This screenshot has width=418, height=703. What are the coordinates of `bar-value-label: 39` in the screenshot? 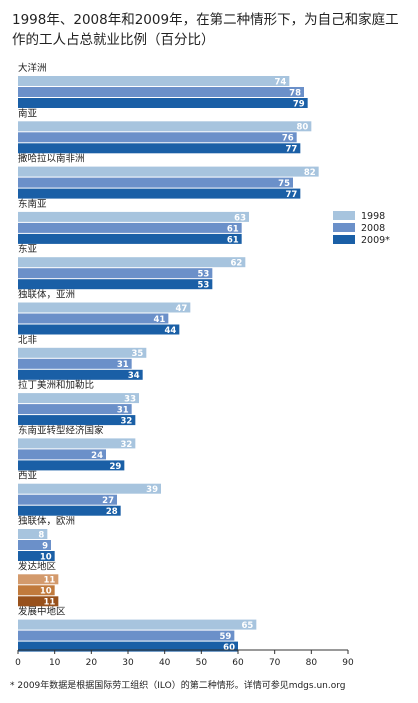 It's located at (152, 490).